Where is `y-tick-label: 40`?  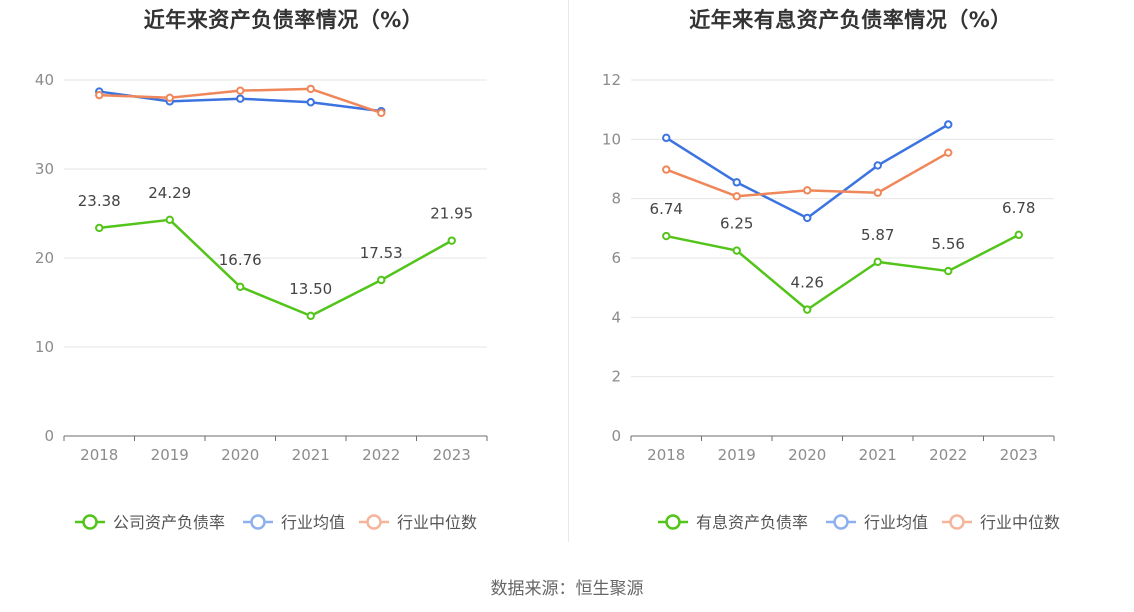 y-tick-label: 40 is located at coordinates (44, 80).